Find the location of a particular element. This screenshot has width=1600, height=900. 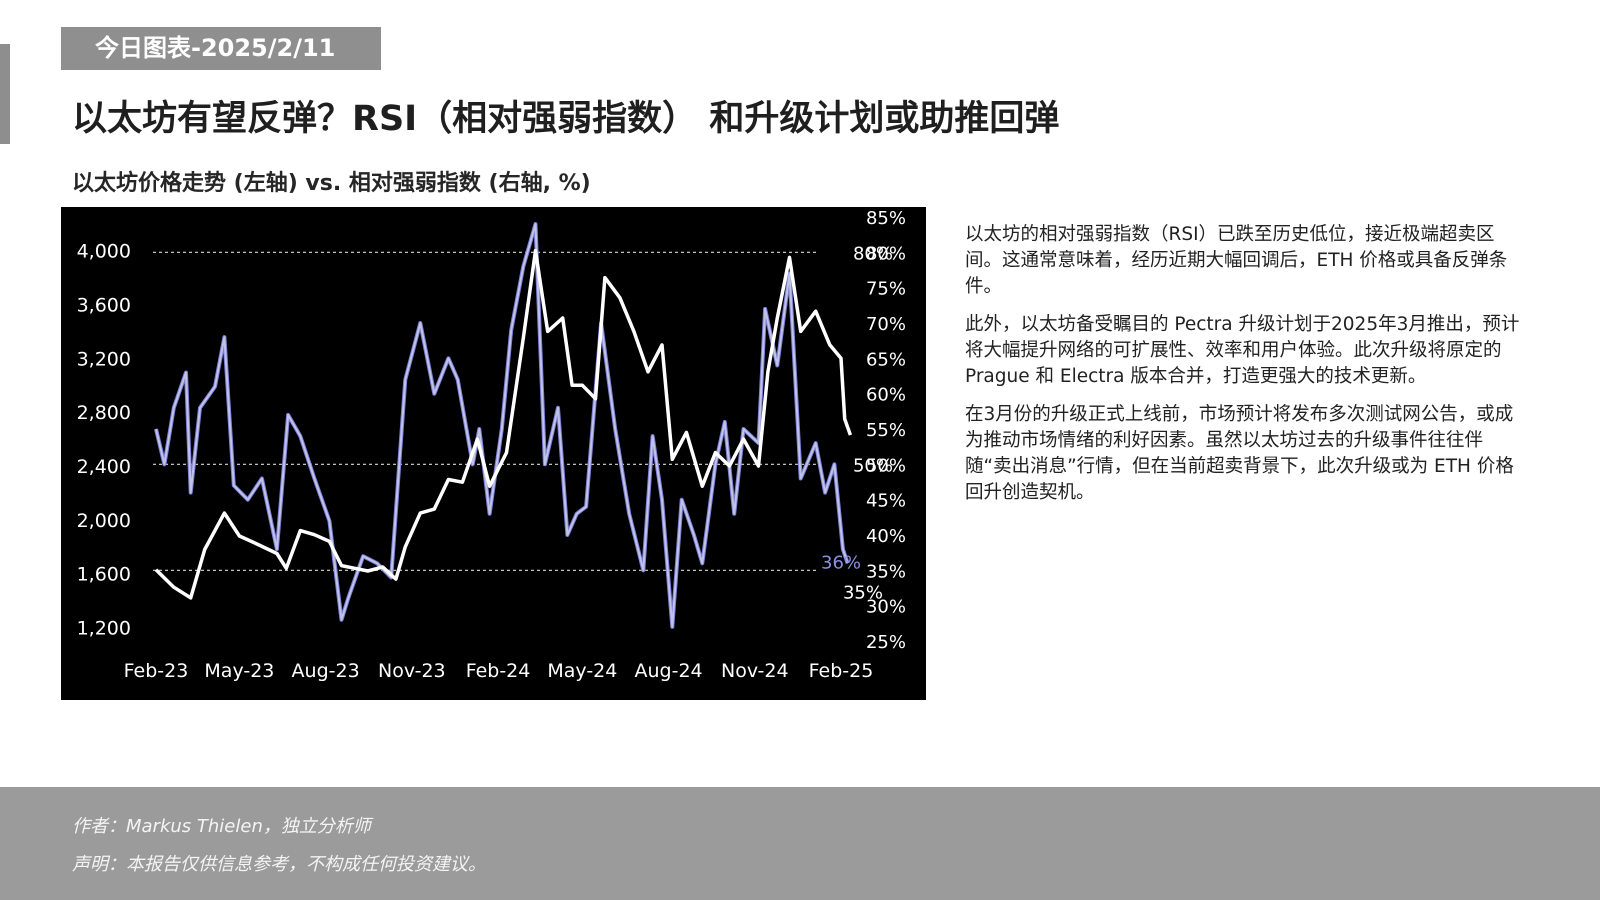

footer-author: 作者：Markus Thielen，独立分析师 is located at coordinates (221, 826).